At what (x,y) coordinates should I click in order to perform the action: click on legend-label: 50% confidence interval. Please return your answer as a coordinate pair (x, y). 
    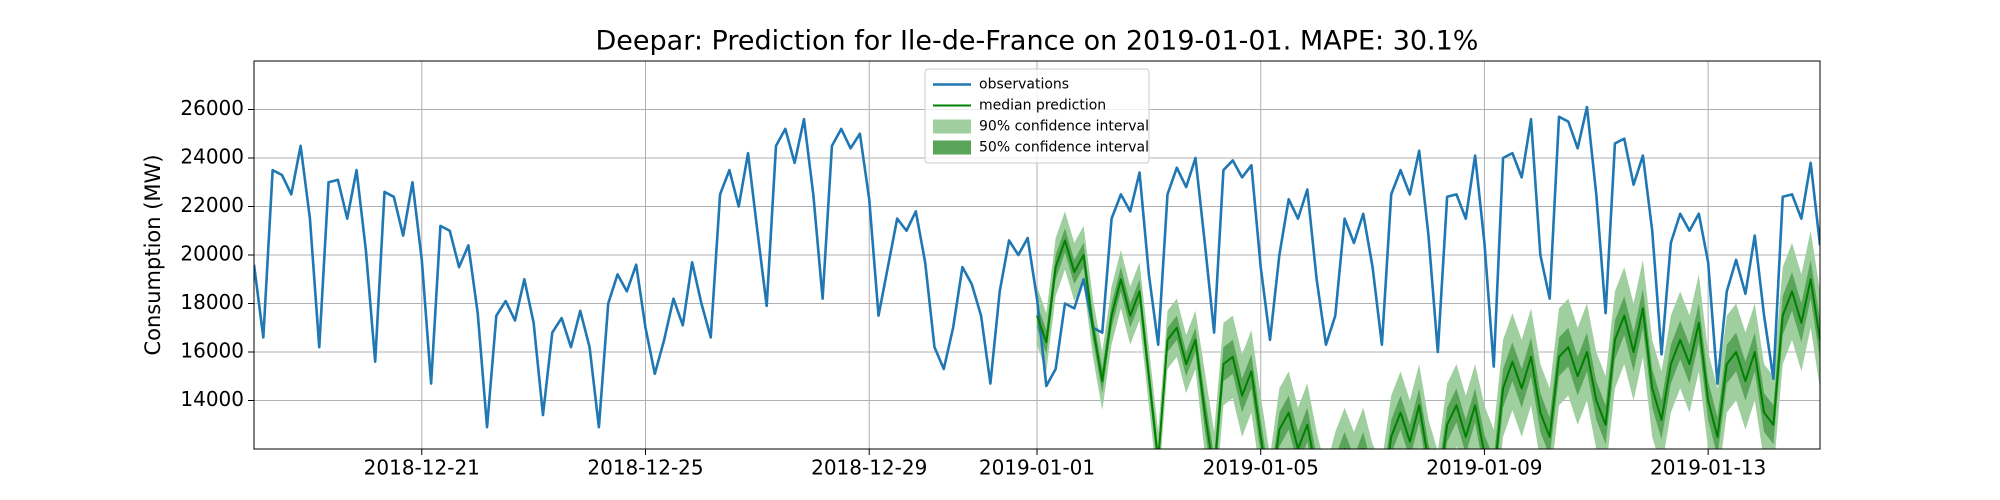
    Looking at the image, I should click on (1064, 148).